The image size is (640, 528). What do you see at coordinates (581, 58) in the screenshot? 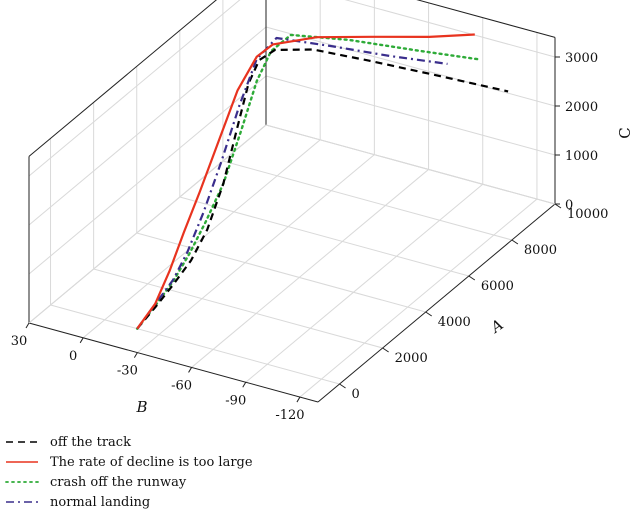
I see `tick-label-c-3: 3000` at bounding box center [581, 58].